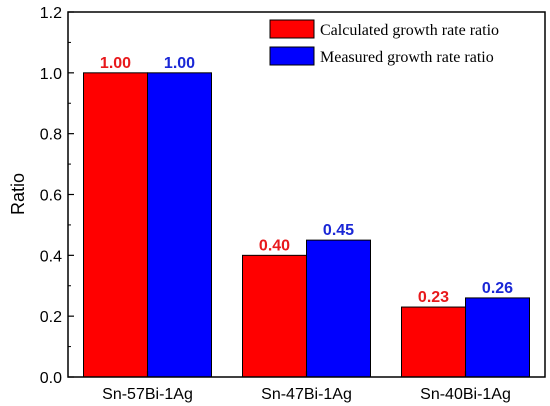  Describe the element at coordinates (409, 30) in the screenshot. I see `legend-label-calculated: Calculated growth rate ratio` at that location.